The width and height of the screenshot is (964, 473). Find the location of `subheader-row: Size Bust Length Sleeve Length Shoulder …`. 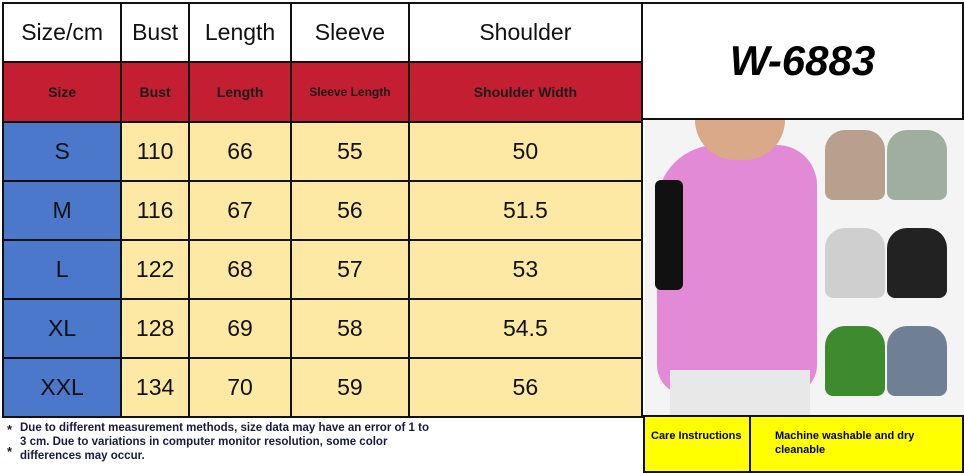

subheader-row: Size Bust Length Sleeve Length Shoulder … is located at coordinates (322, 92).